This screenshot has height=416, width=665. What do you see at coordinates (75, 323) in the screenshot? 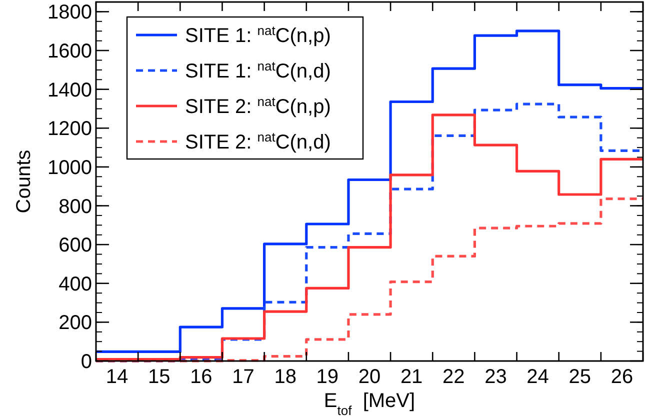
I see `y-tick-label: 200` at bounding box center [75, 323].